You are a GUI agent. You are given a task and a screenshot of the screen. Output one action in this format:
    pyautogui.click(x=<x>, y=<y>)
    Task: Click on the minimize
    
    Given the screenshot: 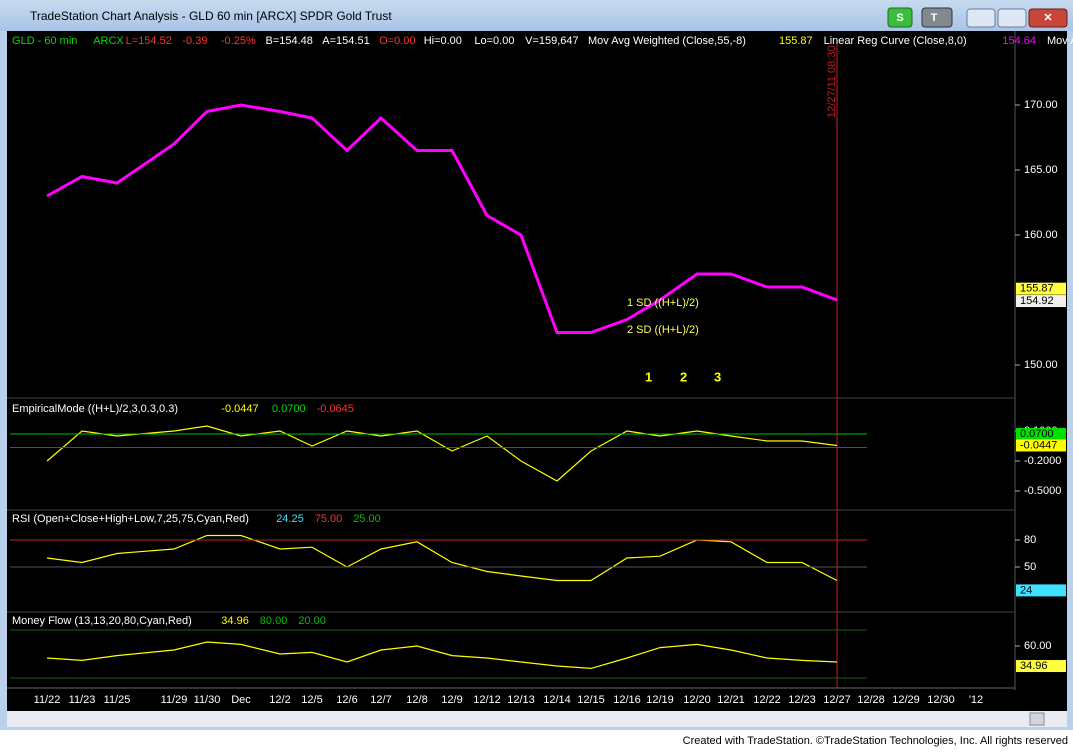 What is the action you would take?
    pyautogui.click(x=981, y=18)
    